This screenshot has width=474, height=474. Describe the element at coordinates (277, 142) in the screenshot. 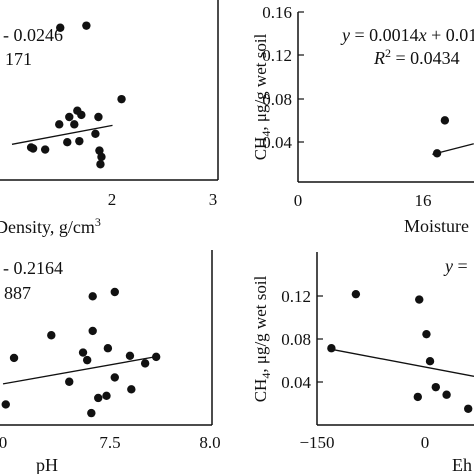

I see `moisture-y-tick-label: 0.04` at that location.